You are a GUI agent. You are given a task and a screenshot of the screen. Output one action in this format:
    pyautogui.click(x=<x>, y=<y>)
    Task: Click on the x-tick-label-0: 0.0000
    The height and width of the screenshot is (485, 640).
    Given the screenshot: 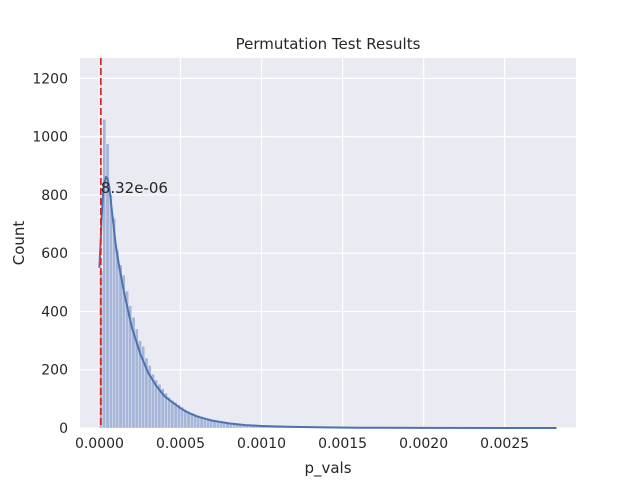 What is the action you would take?
    pyautogui.click(x=99, y=444)
    